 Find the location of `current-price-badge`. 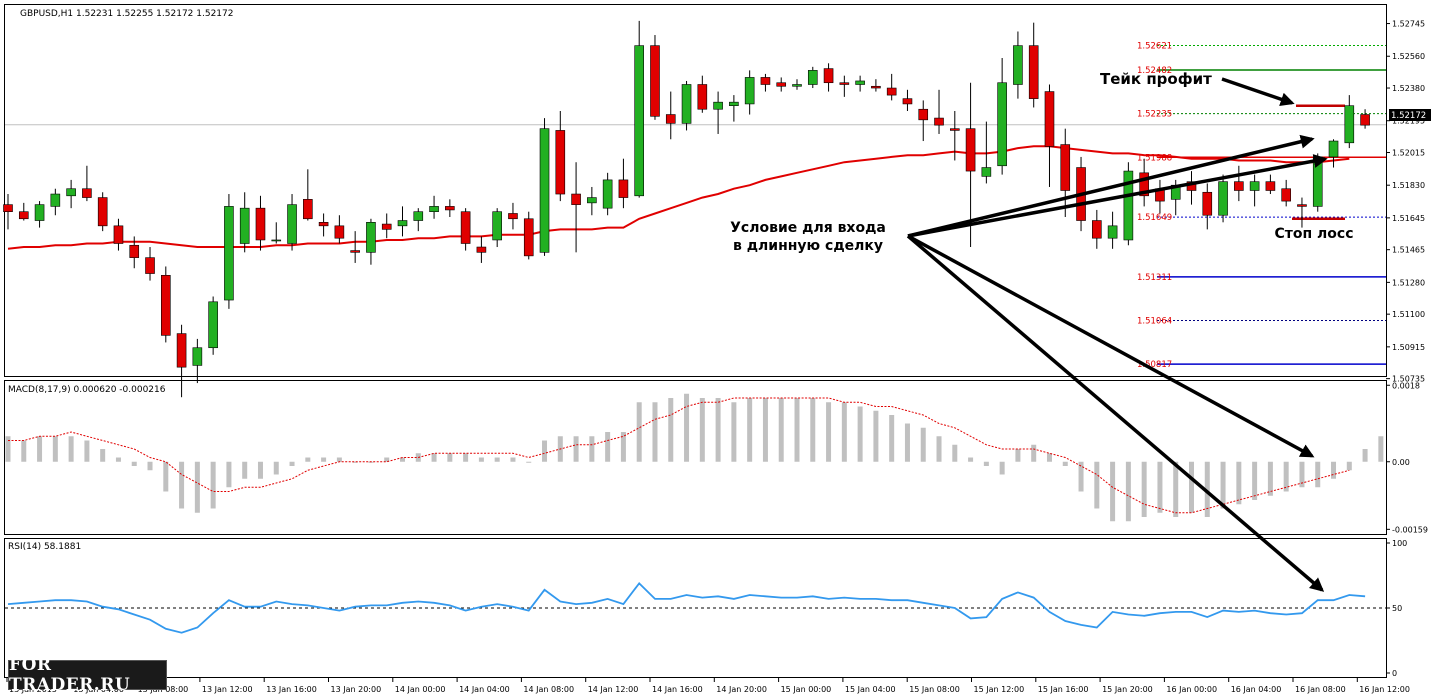

current-price-badge is located at coordinates (1410, 115).